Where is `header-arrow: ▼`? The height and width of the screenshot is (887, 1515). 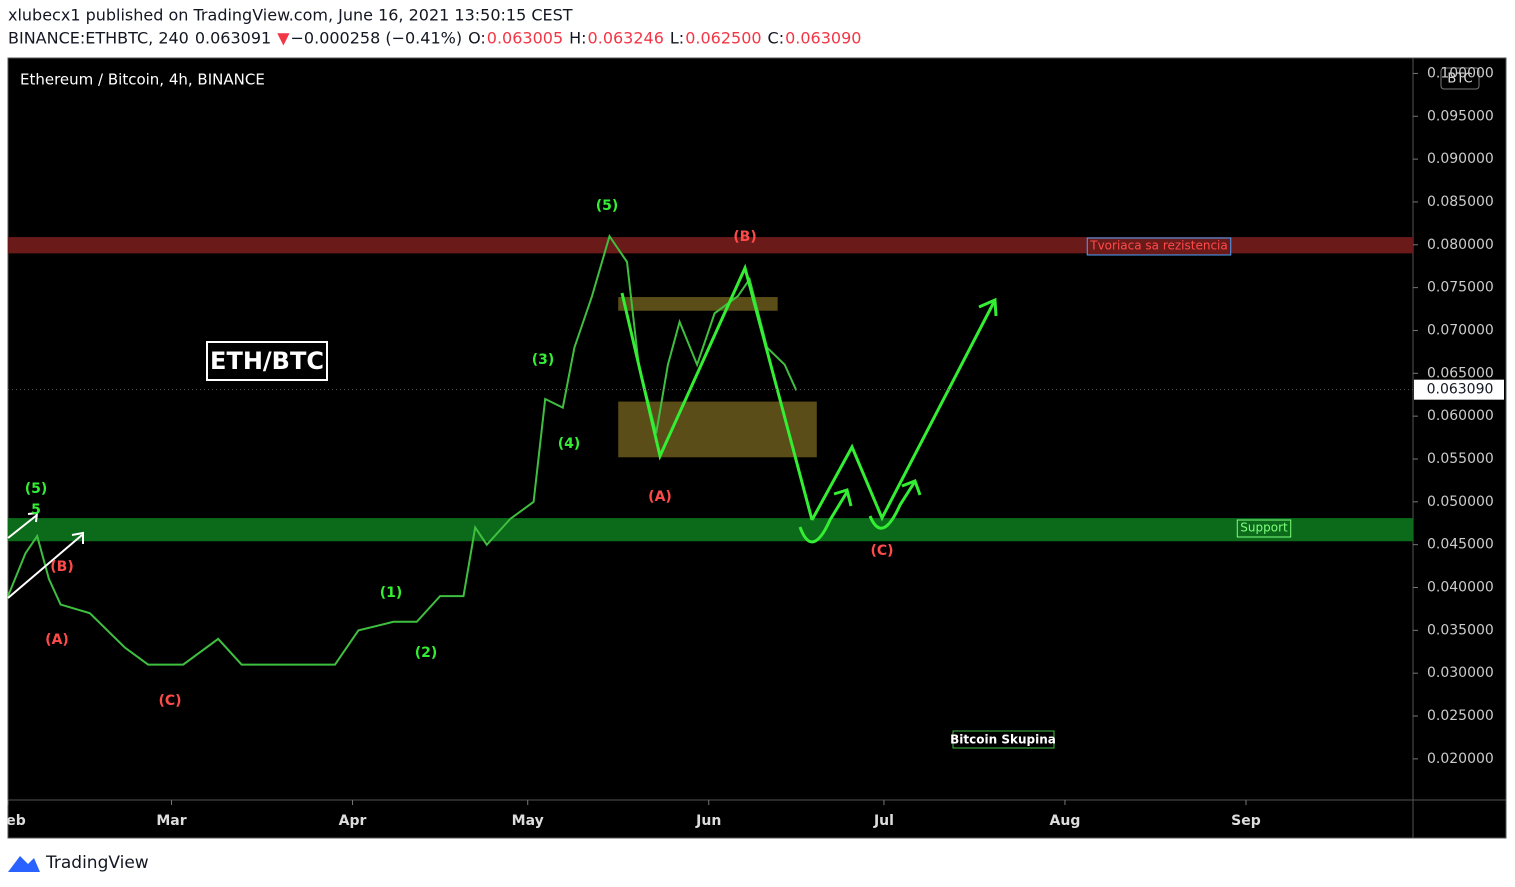
header-arrow: ▼ is located at coordinates (283, 38).